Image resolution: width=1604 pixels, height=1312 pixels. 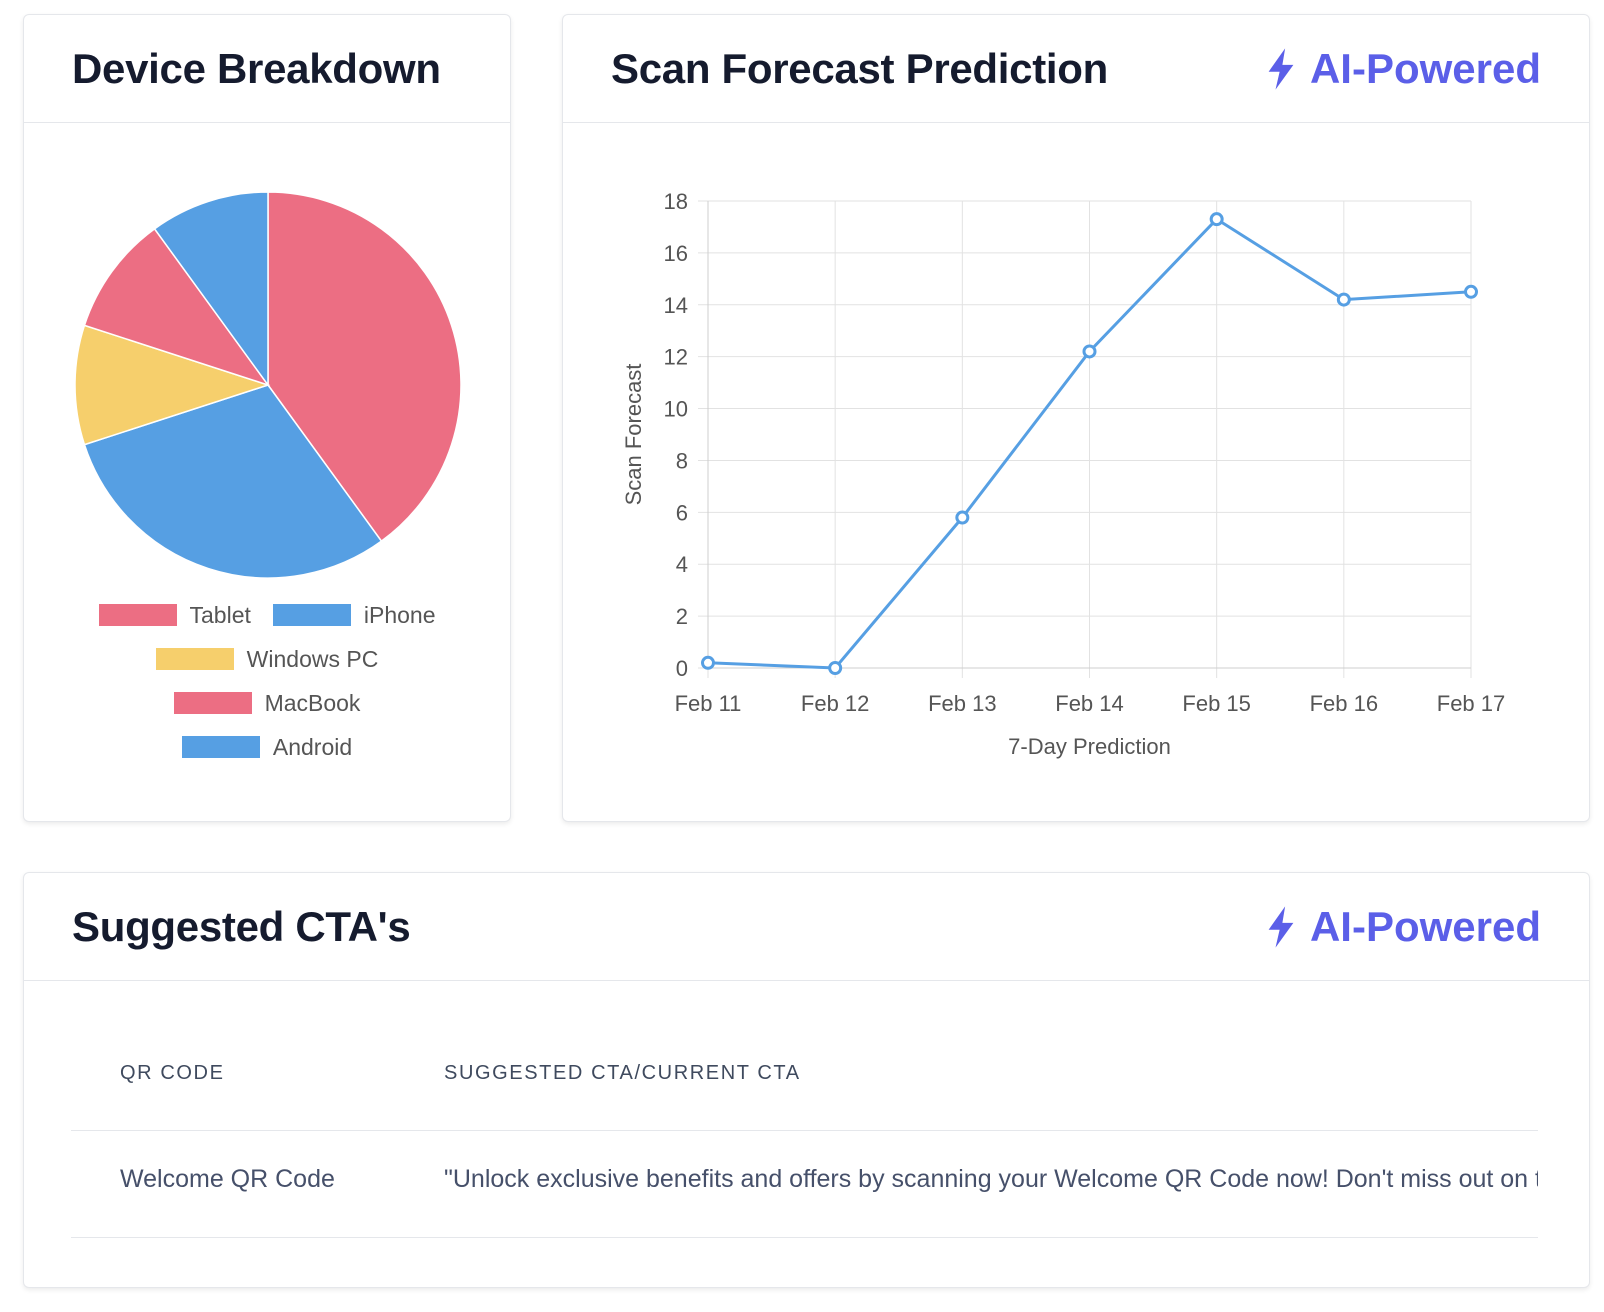 I want to click on y-tick-label: 14, so click(x=676, y=305).